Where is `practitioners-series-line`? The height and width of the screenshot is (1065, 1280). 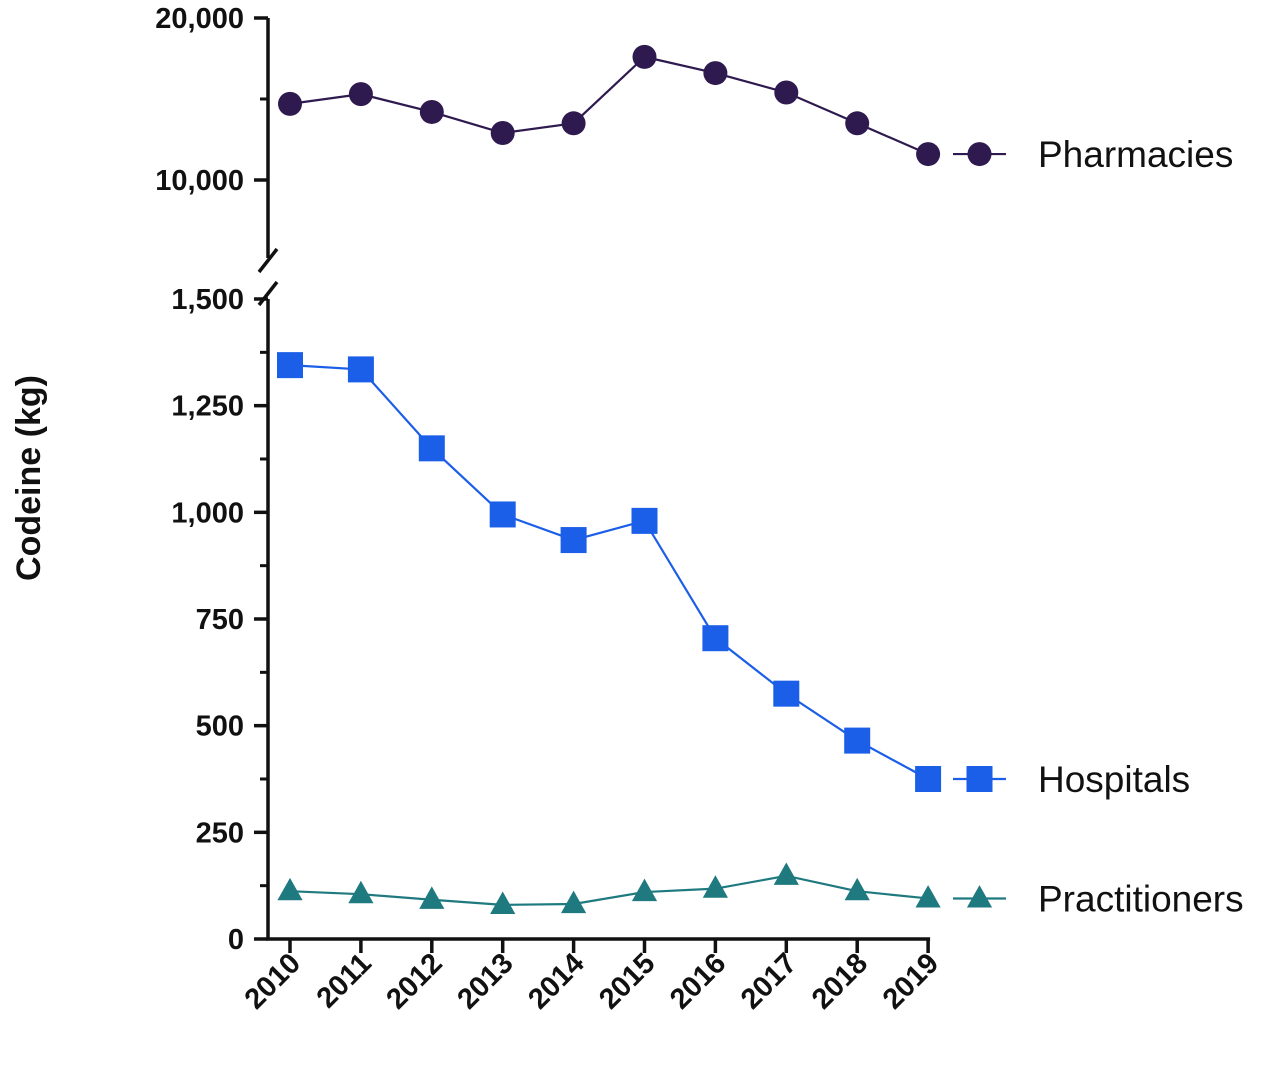
practitioners-series-line is located at coordinates (609, 890).